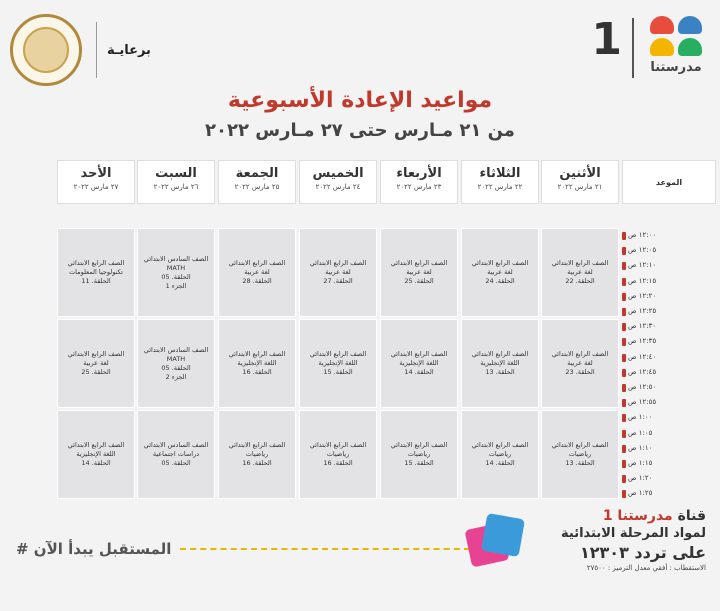  Describe the element at coordinates (257, 187) in the screenshot. I see `day-date: ٢٥ مارس ٢٠٢٢` at that location.